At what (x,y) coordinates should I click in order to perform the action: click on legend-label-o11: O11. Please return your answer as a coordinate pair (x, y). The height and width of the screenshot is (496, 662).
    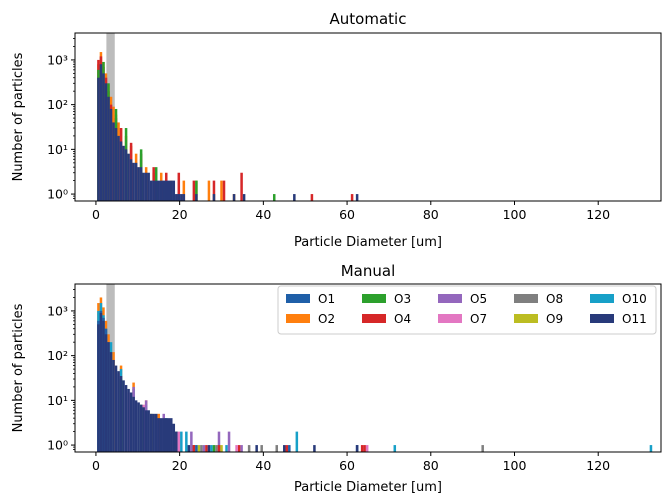
    Looking at the image, I should click on (634, 319).